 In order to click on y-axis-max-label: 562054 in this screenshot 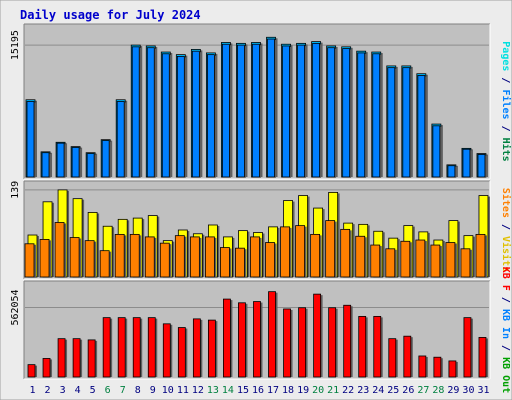, I will do `click(15, 307)`.